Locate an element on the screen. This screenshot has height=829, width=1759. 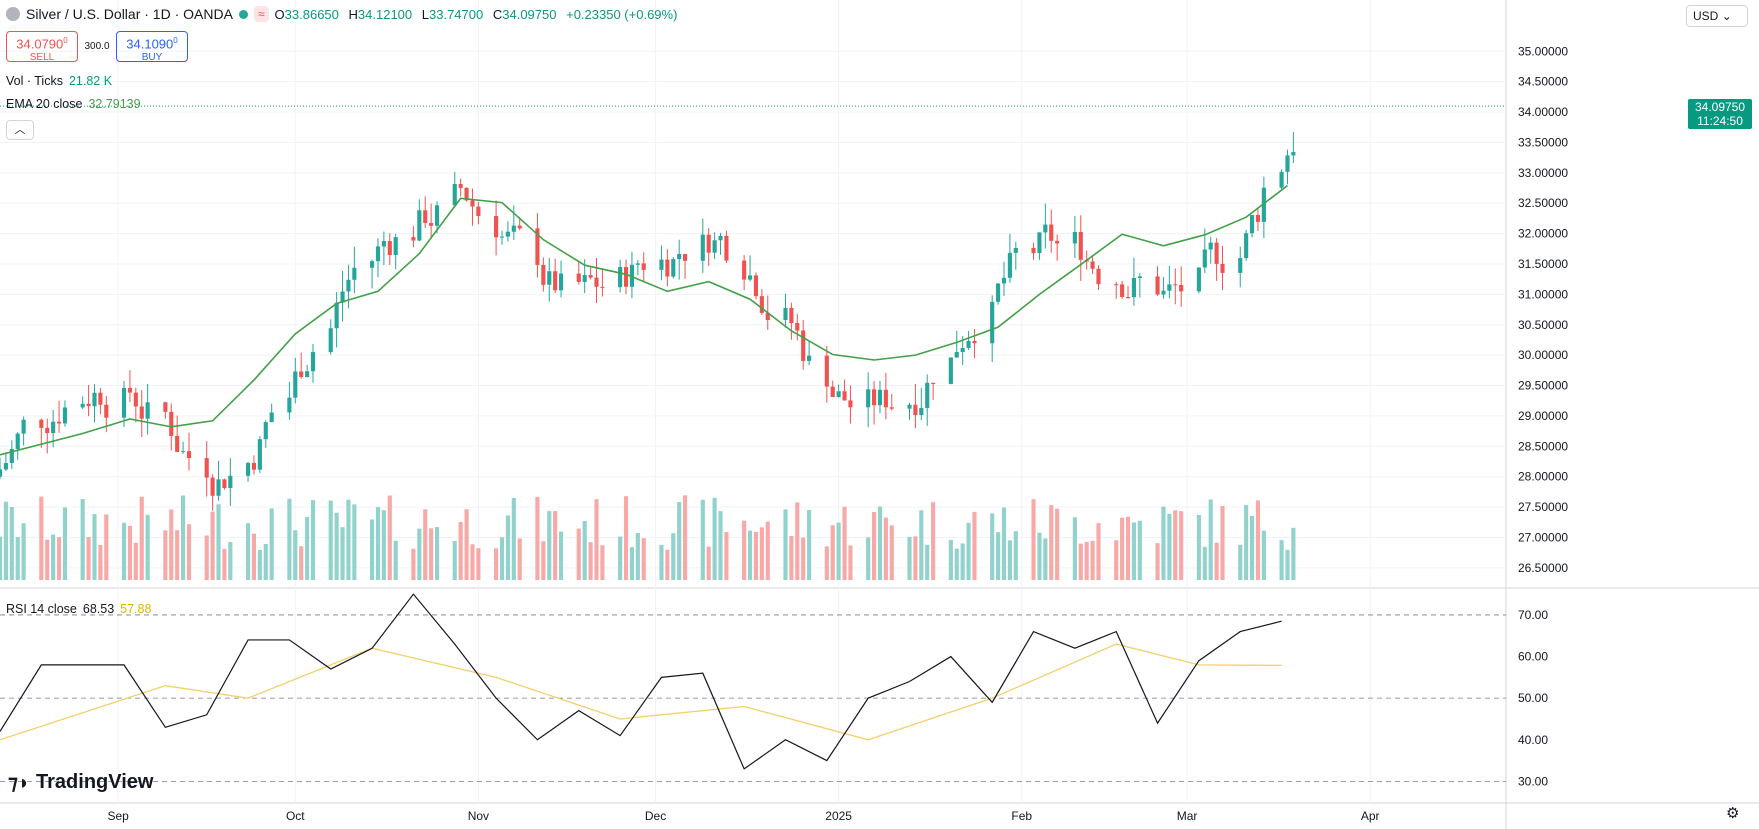
rsi-legend: RSI 14 close 68.53 57.88 is located at coordinates (79, 609).